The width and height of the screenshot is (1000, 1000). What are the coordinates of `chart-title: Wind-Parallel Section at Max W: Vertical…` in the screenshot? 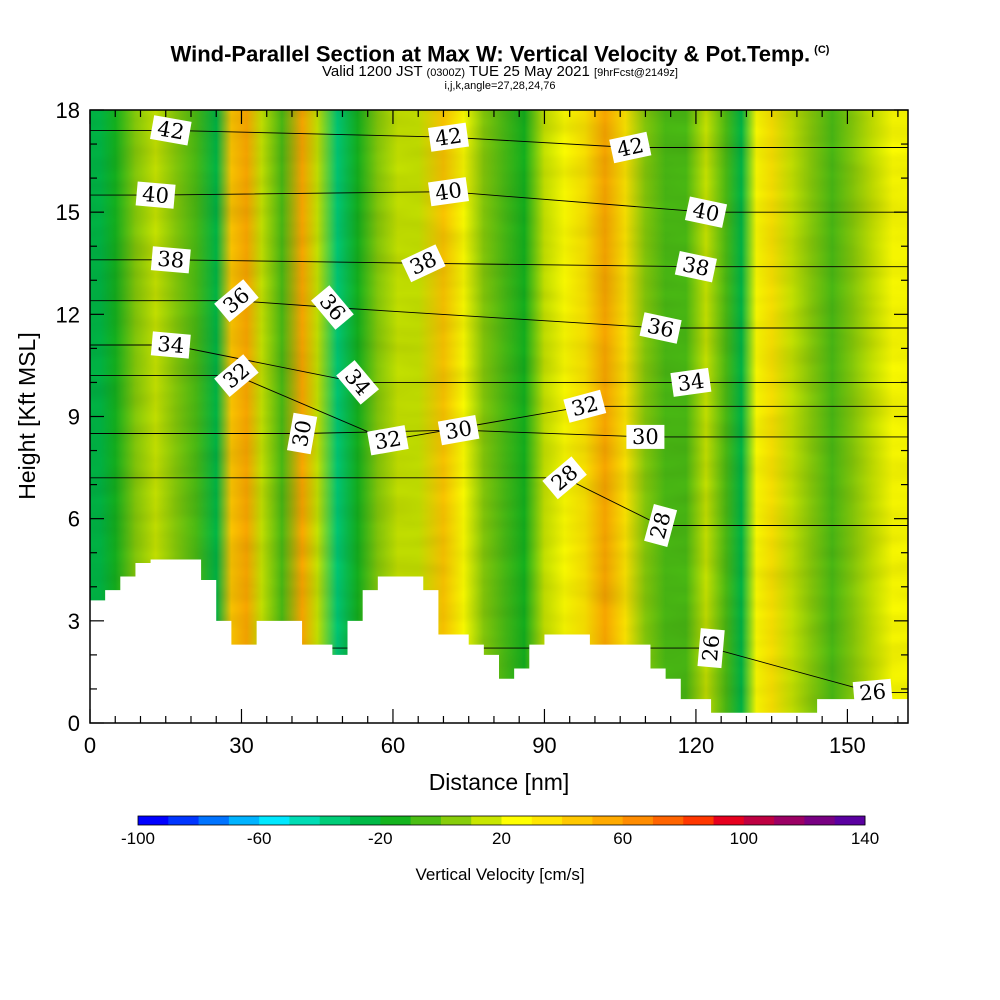 It's located at (500, 52).